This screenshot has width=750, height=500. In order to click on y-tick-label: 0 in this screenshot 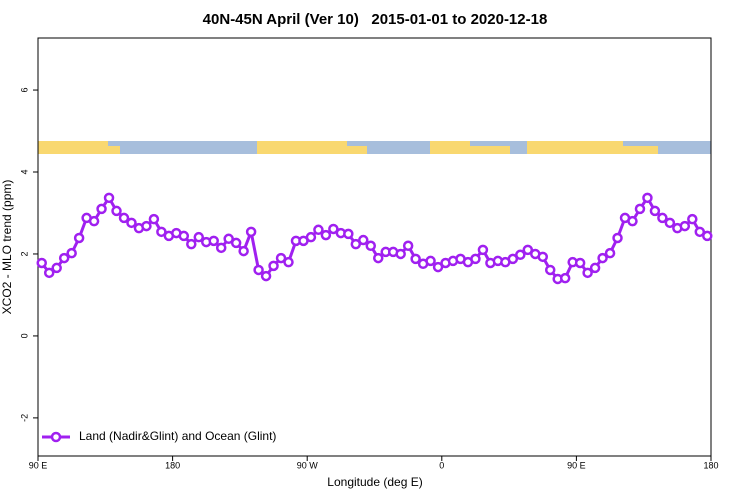, I will do `click(24, 335)`.